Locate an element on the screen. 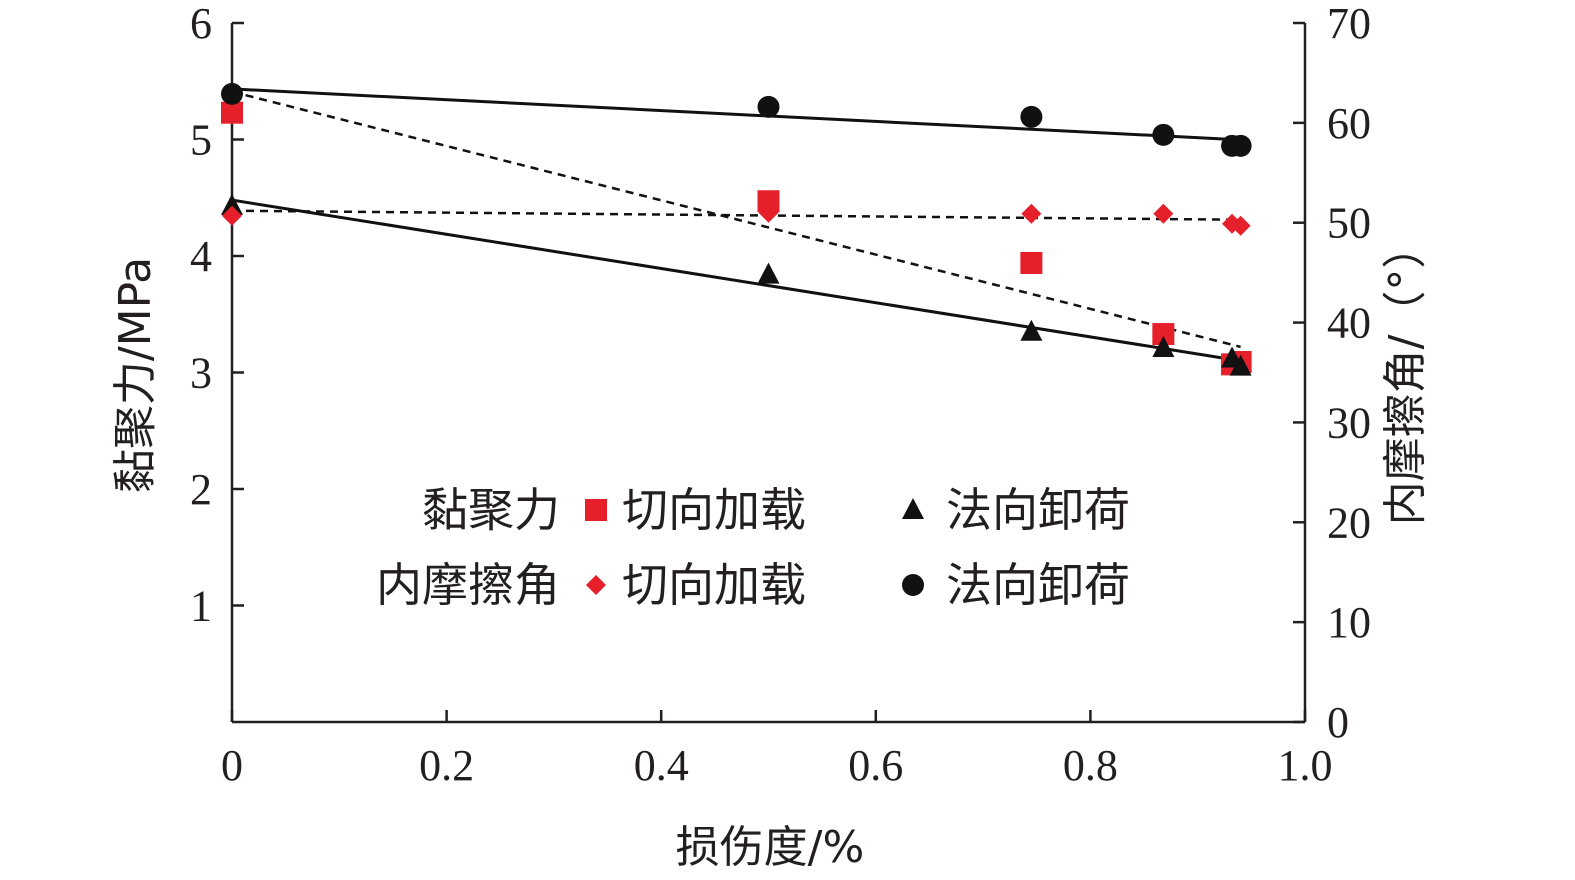 This screenshot has width=1575, height=880. x-tick-label: 0 is located at coordinates (232, 765).